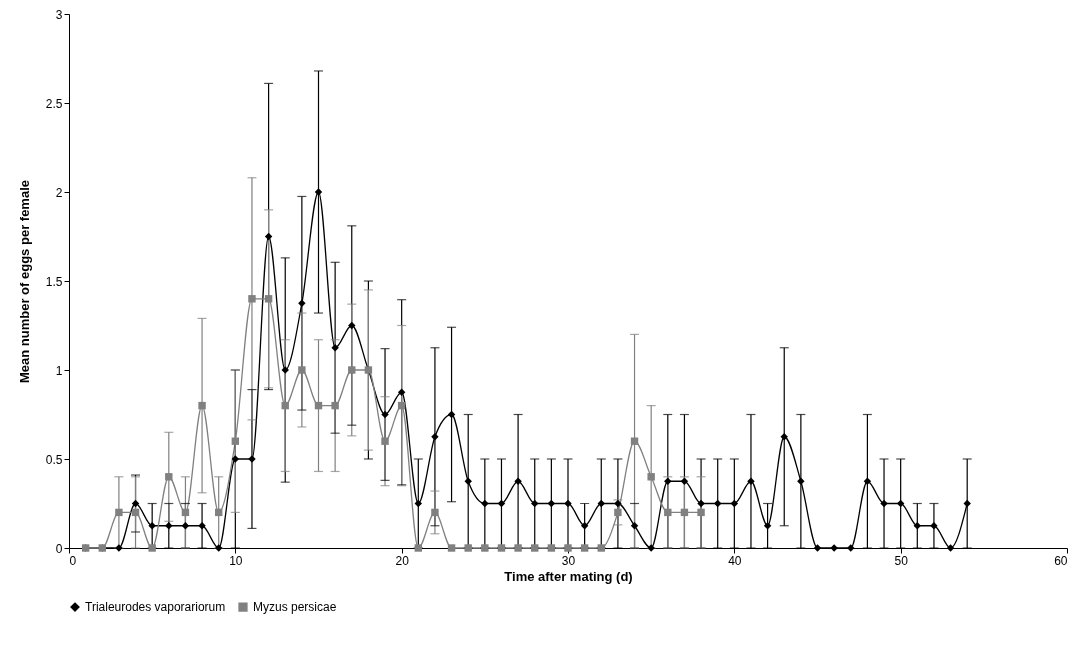 This screenshot has height=652, width=1077. What do you see at coordinates (59, 548) in the screenshot?
I see `y-tick-label: 0` at bounding box center [59, 548].